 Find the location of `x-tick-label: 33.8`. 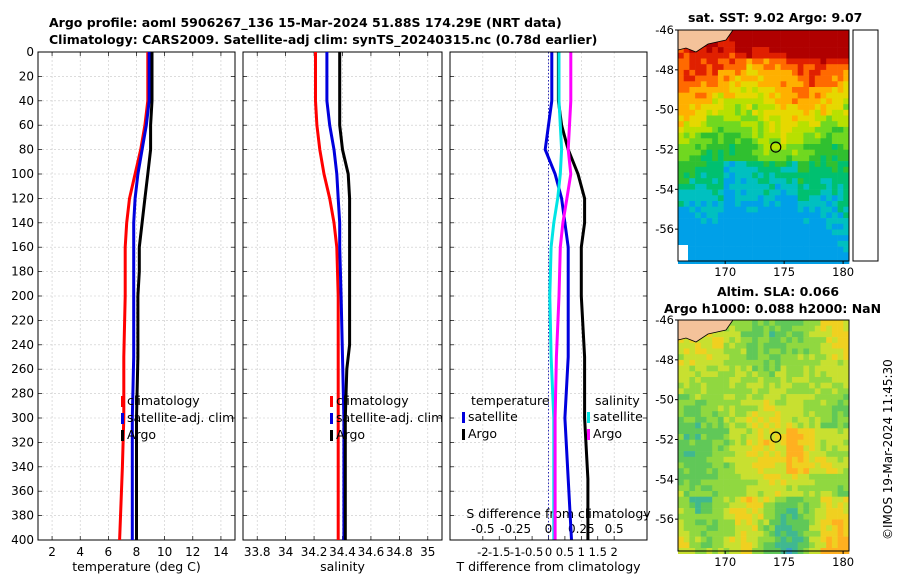

x-tick-label: 33.8 is located at coordinates (257, 552).